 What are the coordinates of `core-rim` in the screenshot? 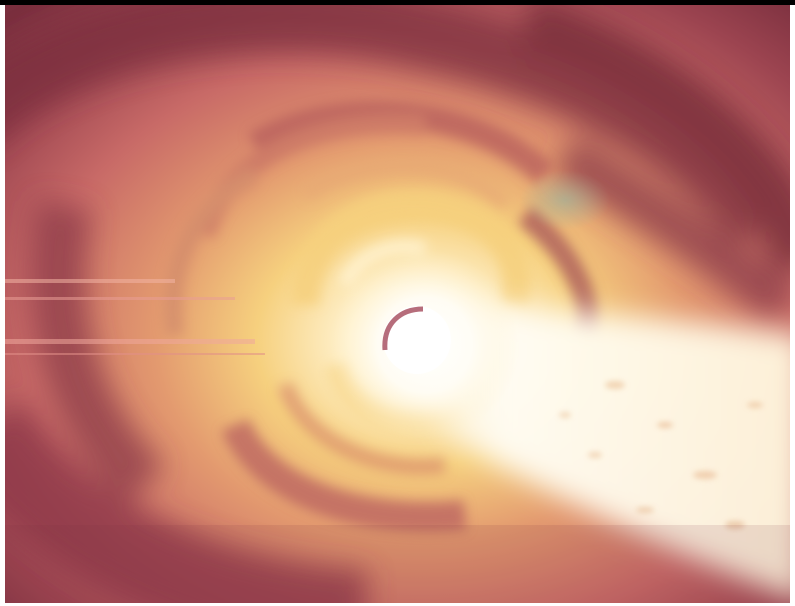 It's located at (403, 328).